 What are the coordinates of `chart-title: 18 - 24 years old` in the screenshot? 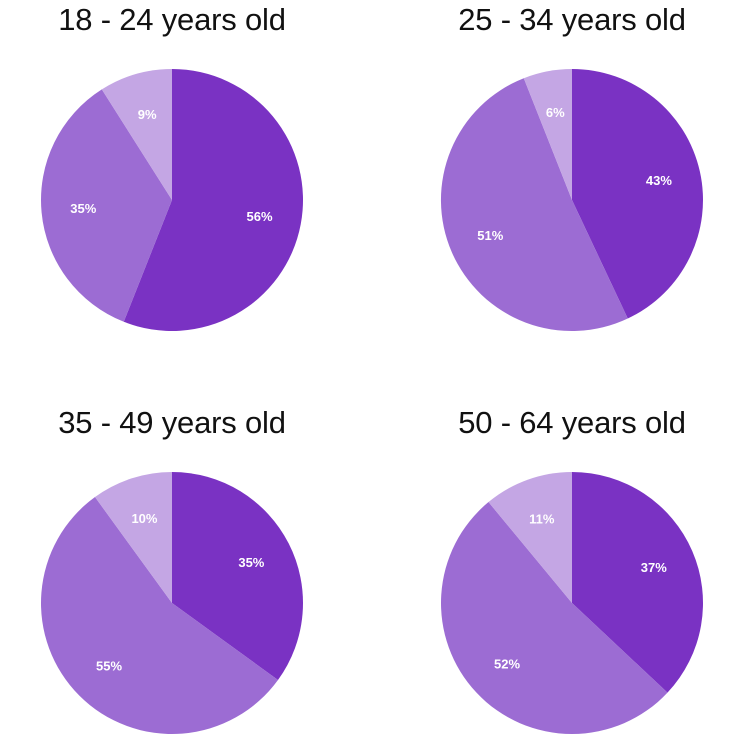 It's located at (172, 19).